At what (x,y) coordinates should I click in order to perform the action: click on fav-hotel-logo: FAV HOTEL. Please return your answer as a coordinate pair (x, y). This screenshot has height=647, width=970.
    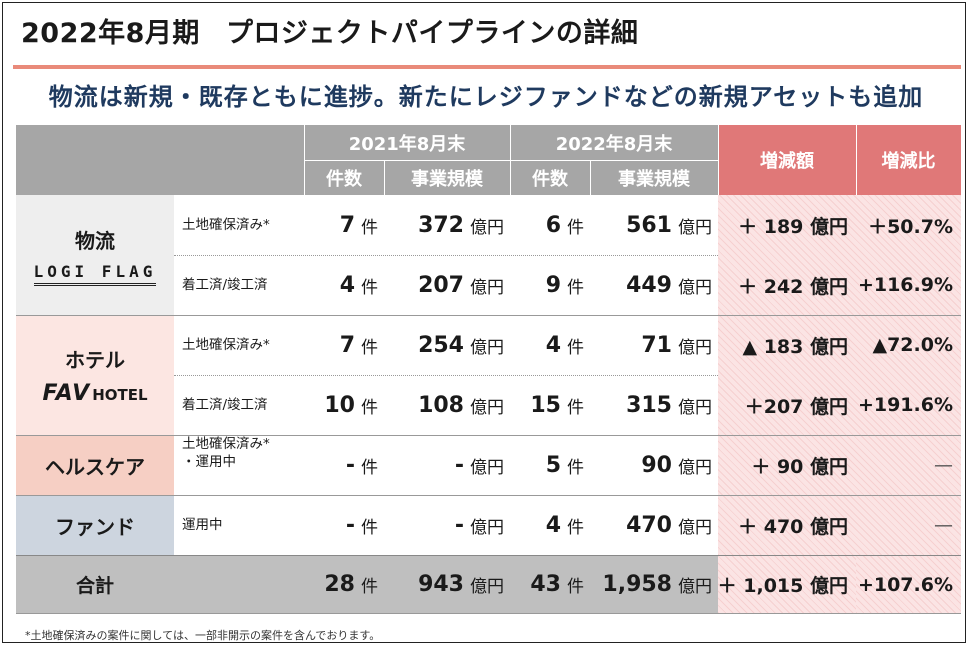
    Looking at the image, I should click on (95, 393).